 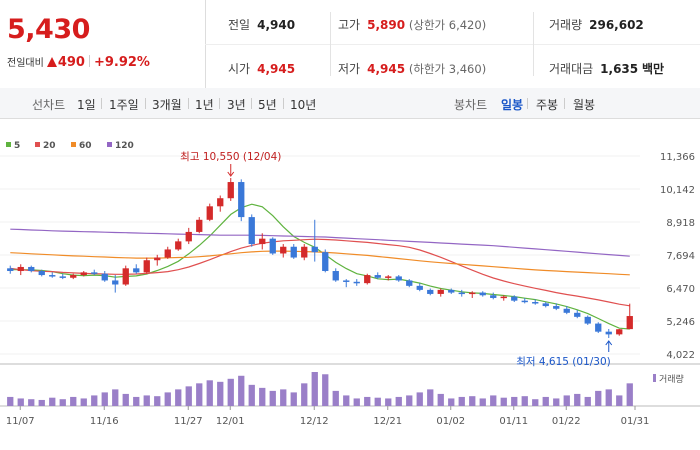 What do you see at coordinates (25, 63) in the screenshot?
I see `change-label: 전일대비` at bounding box center [25, 63].